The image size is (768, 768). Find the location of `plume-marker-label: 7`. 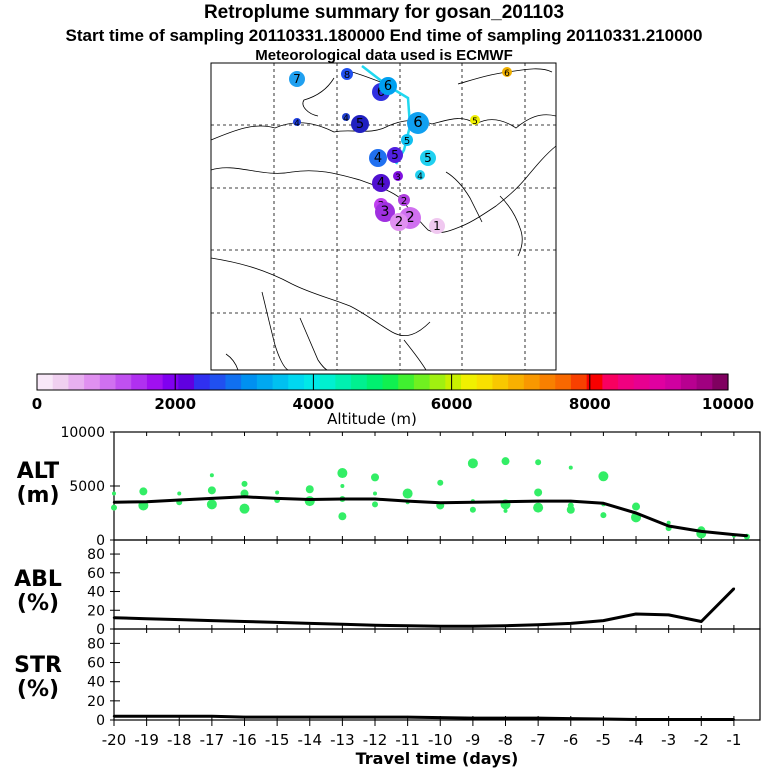

plume-marker-label: 7 is located at coordinates (297, 79).